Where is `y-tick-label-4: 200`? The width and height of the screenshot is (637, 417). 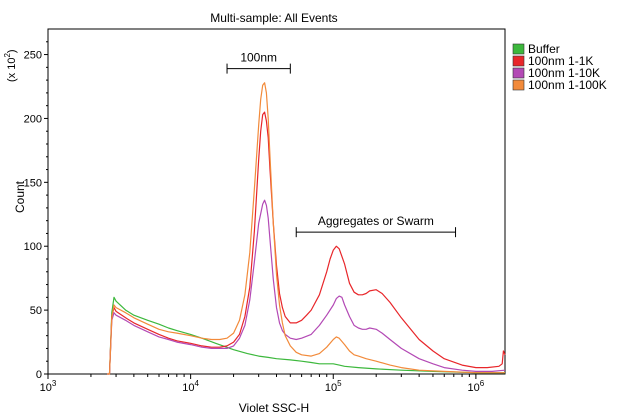
y-tick-label-4: 200 is located at coordinates (33, 119).